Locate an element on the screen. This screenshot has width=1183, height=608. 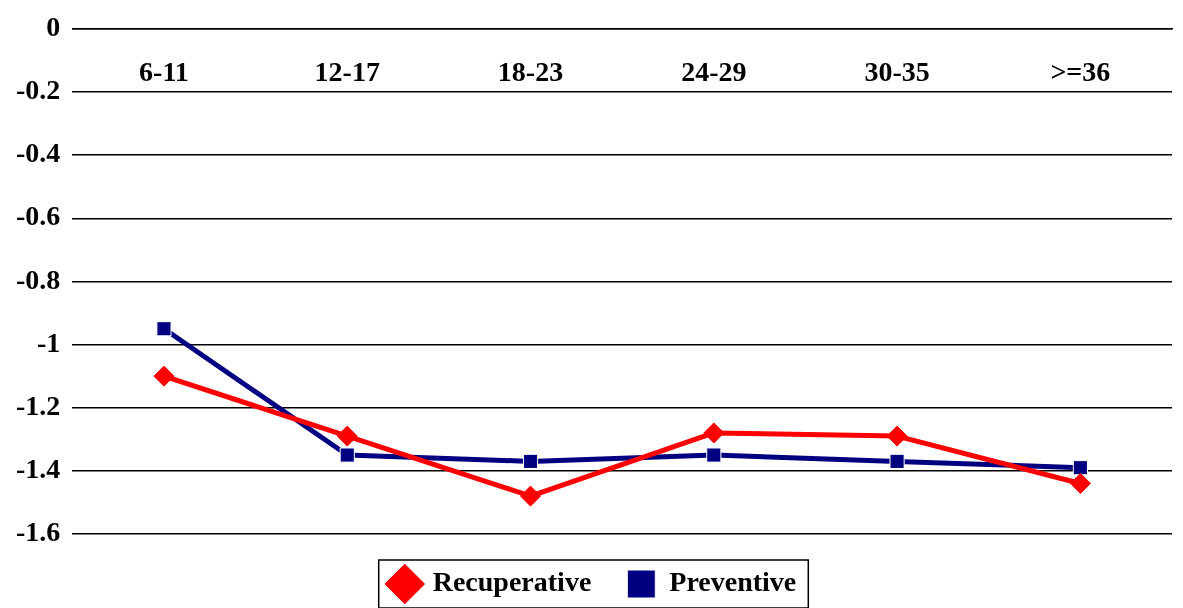
legend-label: Preventive is located at coordinates (733, 582).